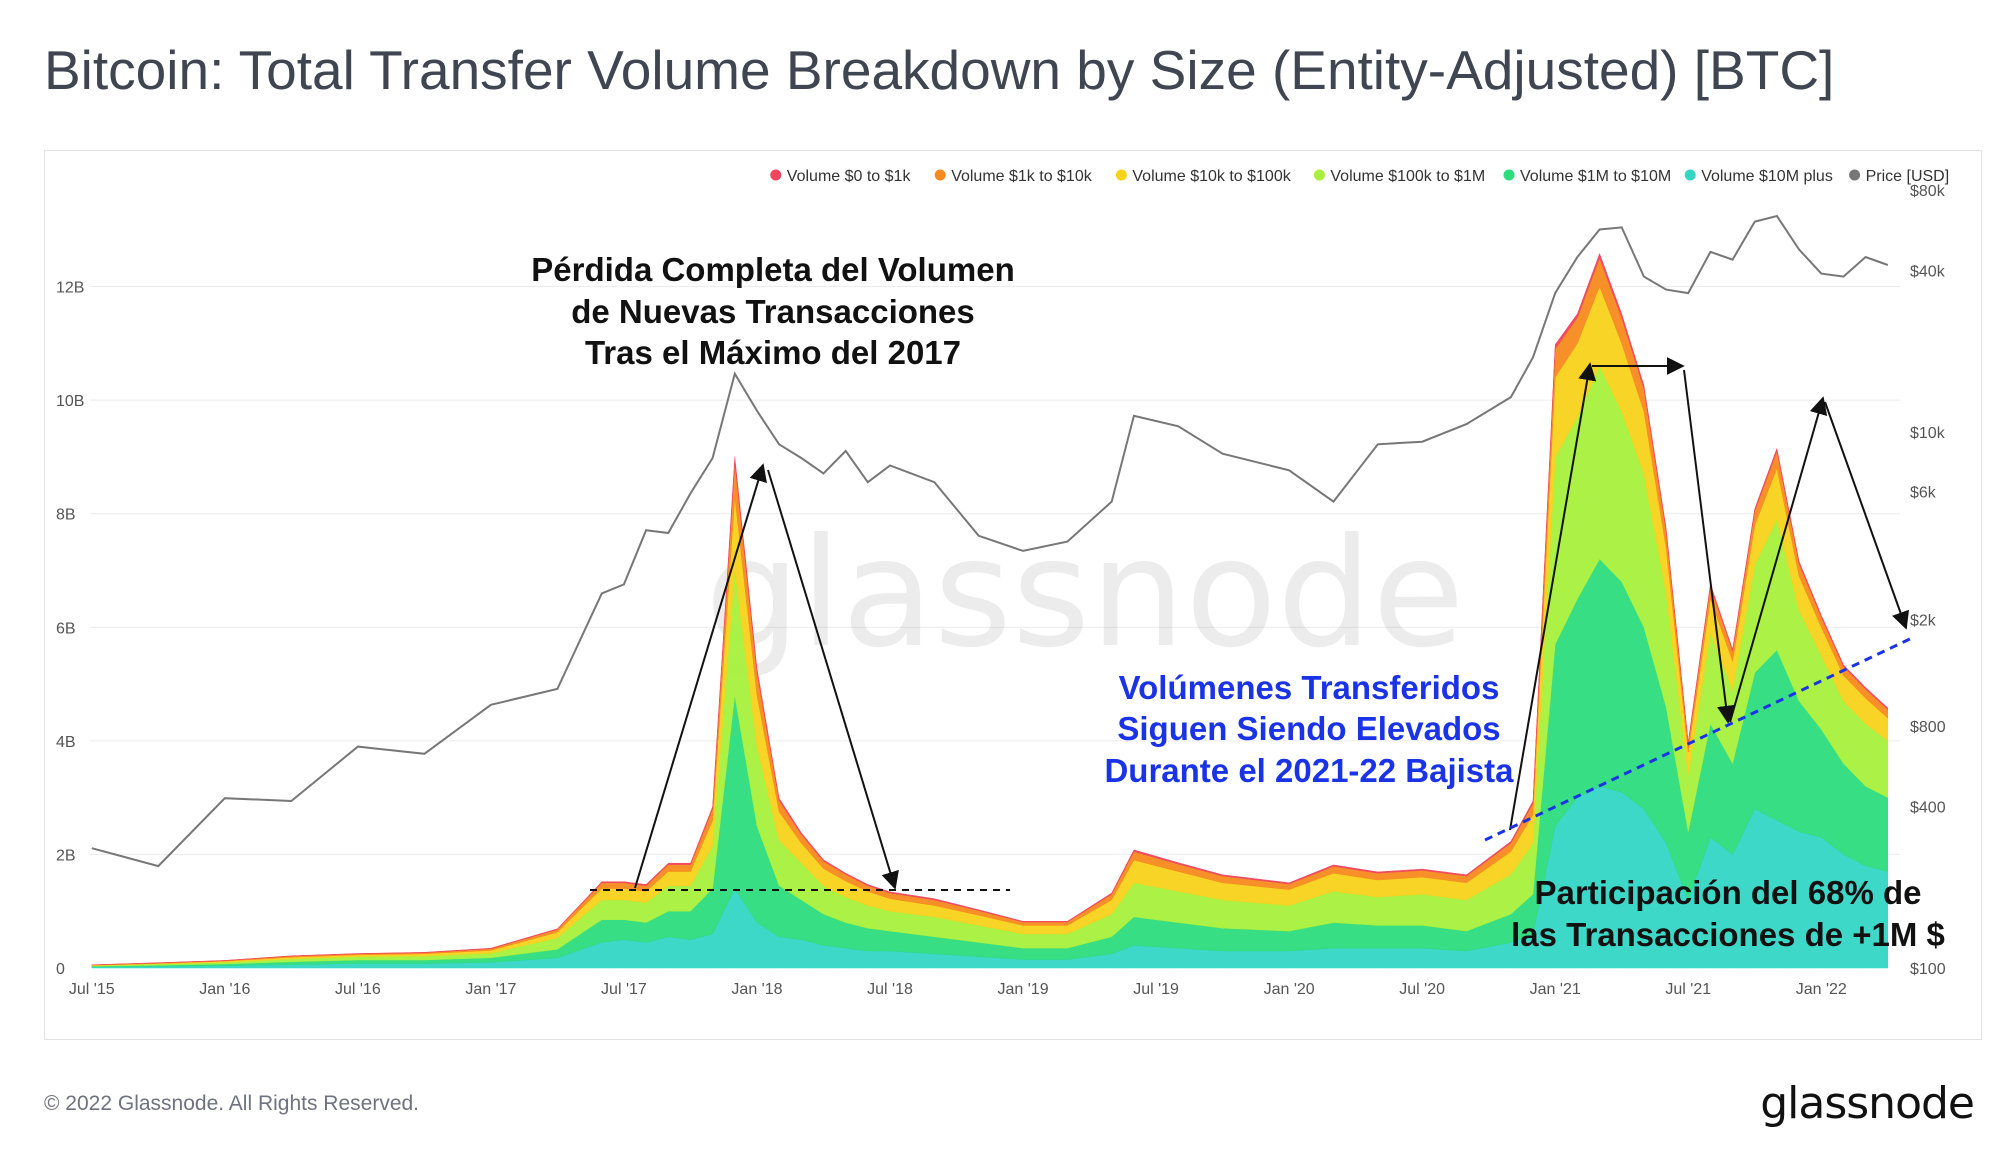 This screenshot has height=1152, width=2000. Describe the element at coordinates (1928, 580) in the screenshot. I see `y-axis-right: $100 $400 $800 $2k $6k $10k $40k $80k` at that location.